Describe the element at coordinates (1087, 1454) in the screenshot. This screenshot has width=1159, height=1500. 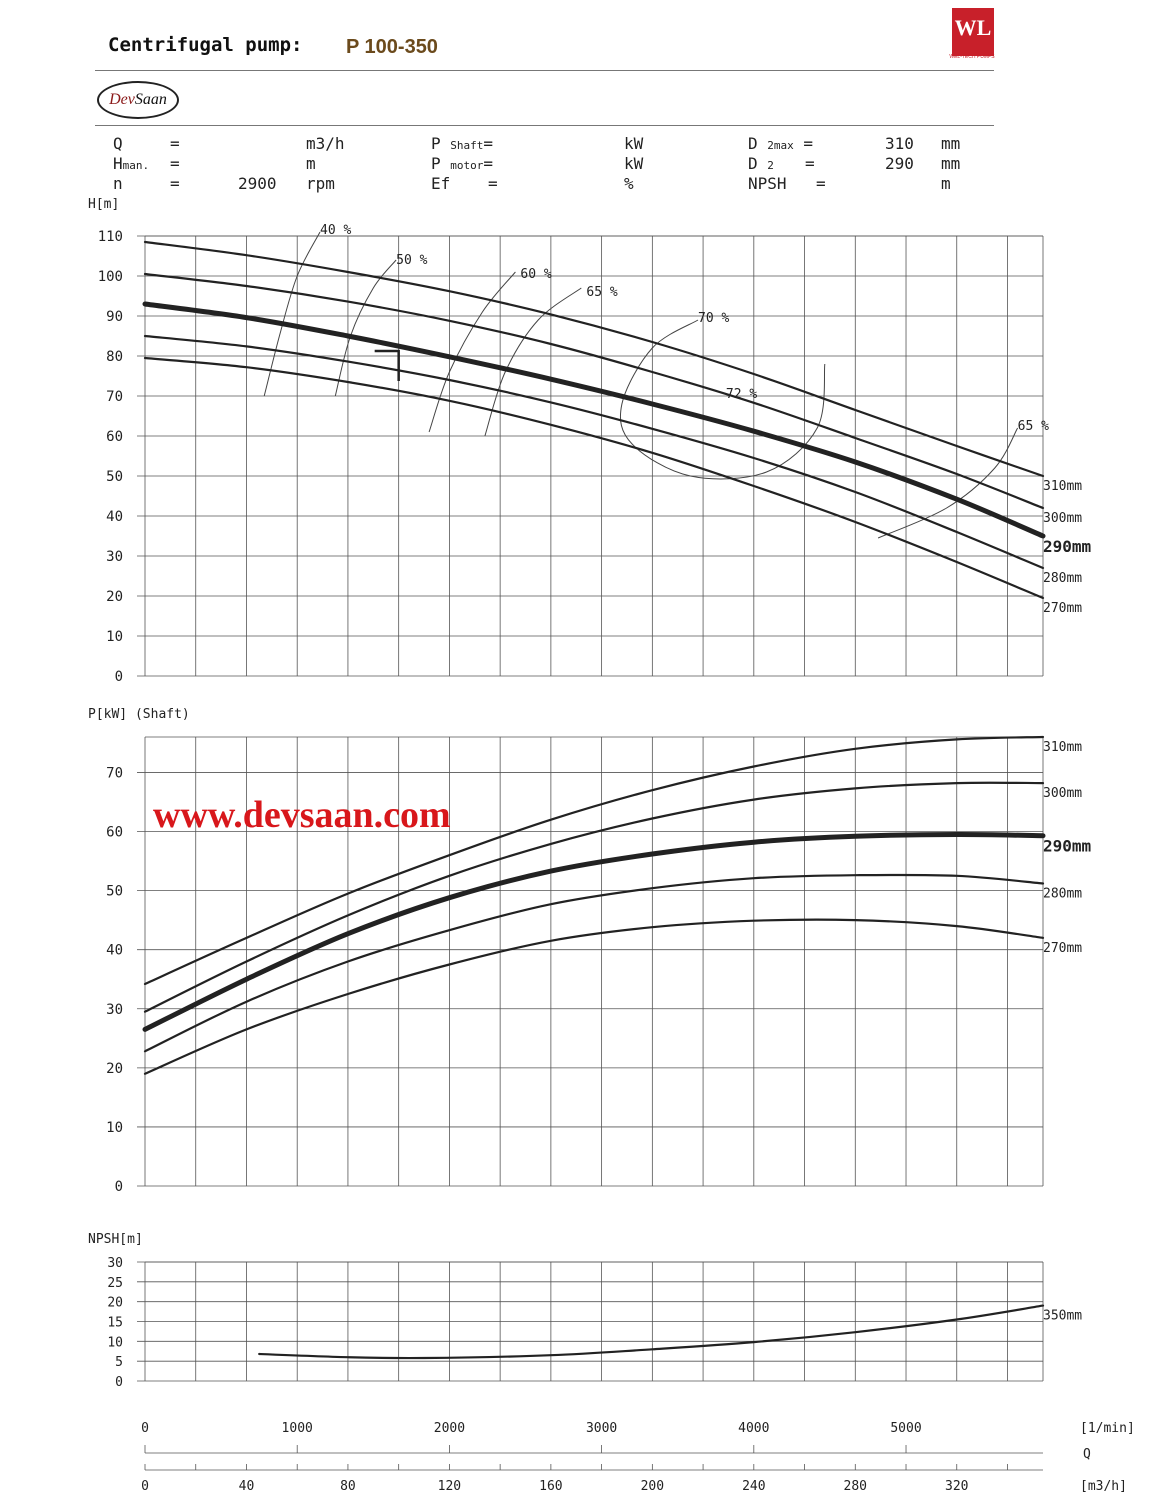
I see `q-axis-label: Q` at that location.